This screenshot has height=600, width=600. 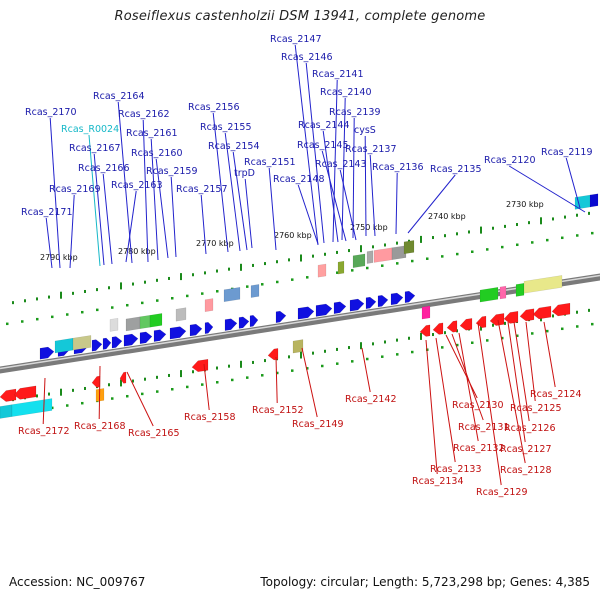 I want to click on gene-label-top: Rcas_2143, so click(x=341, y=164).